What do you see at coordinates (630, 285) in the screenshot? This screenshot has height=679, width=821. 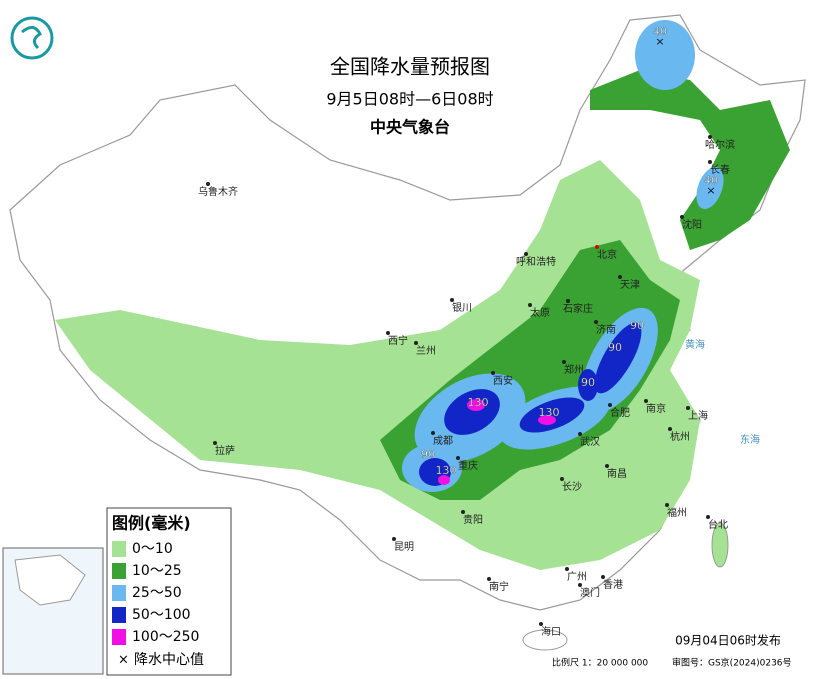 I see `city-label: 天津` at bounding box center [630, 285].